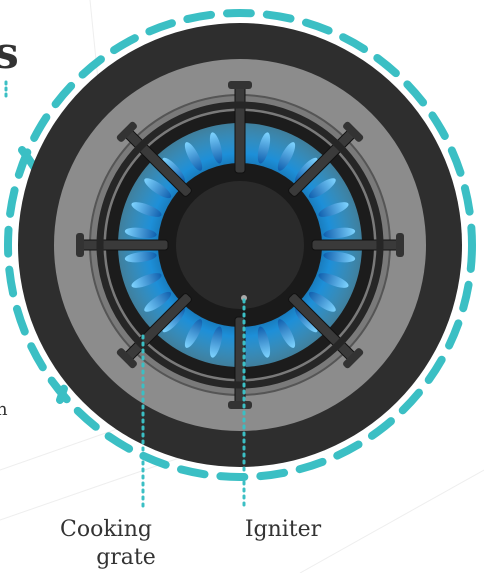 This screenshot has height=573, width=484. I want to click on burner-cap, so click(240, 245).